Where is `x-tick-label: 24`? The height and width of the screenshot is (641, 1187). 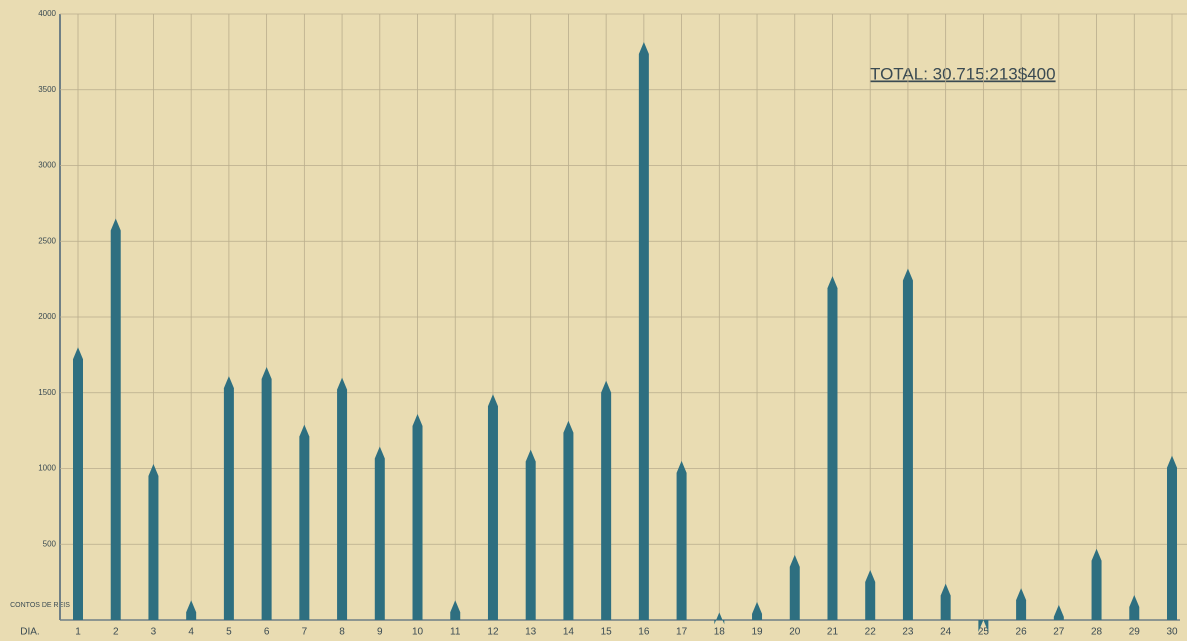
x-tick-label: 24 is located at coordinates (946, 632).